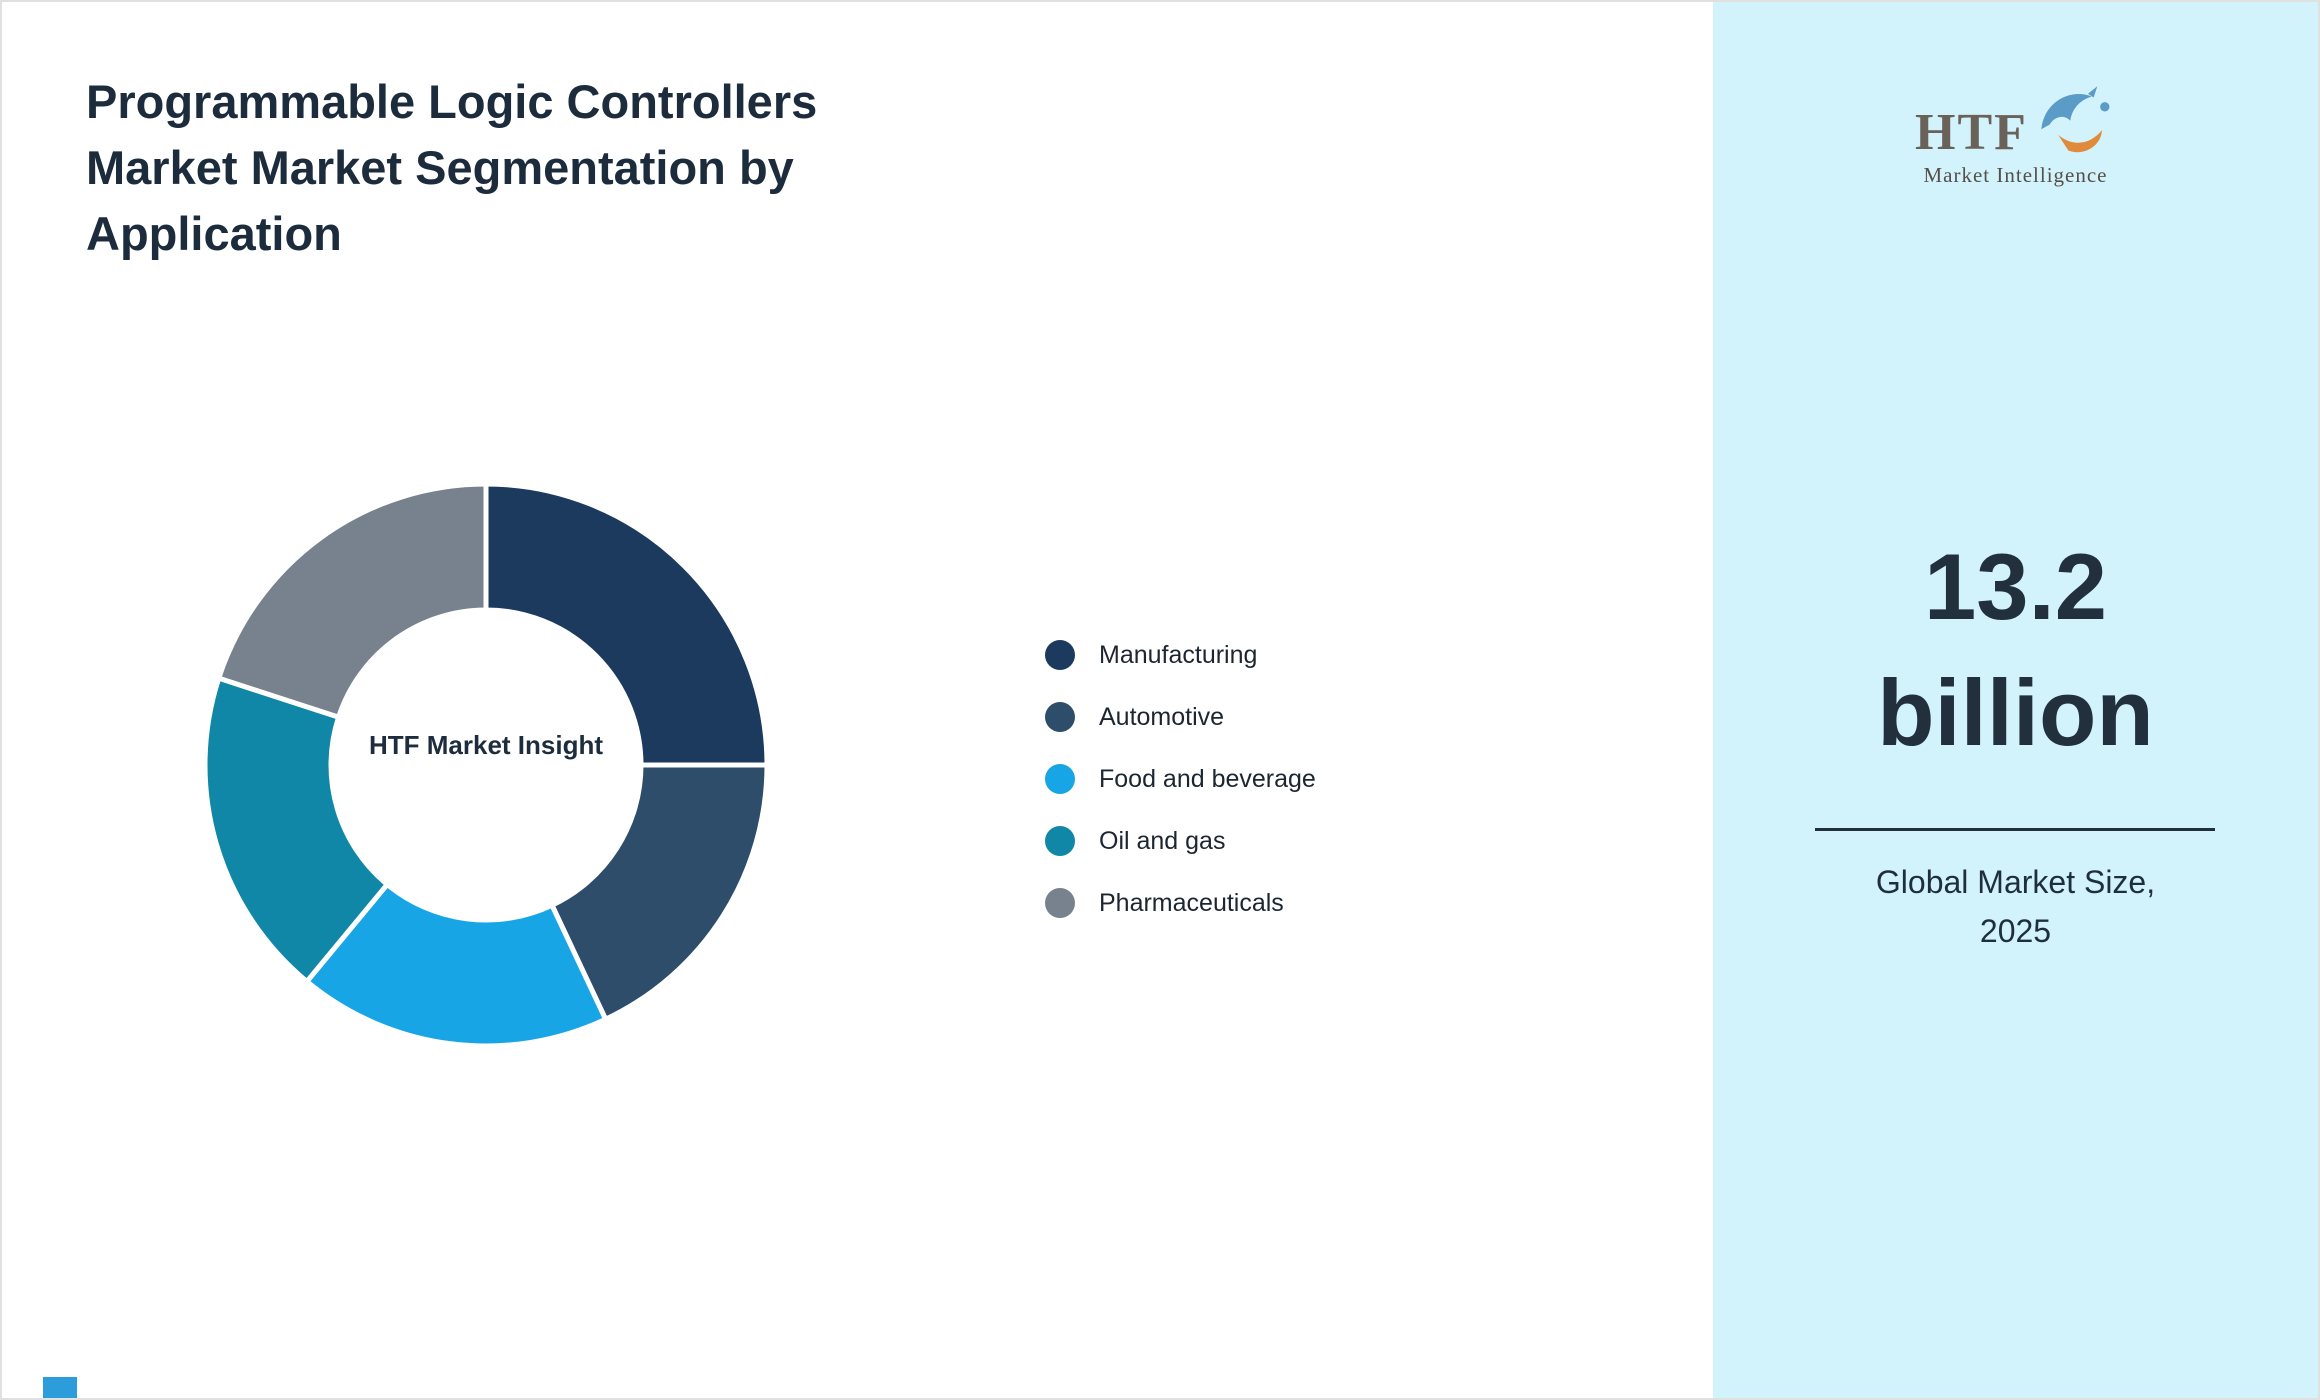  I want to click on donut-segment-food-and-beverage, so click(456, 965).